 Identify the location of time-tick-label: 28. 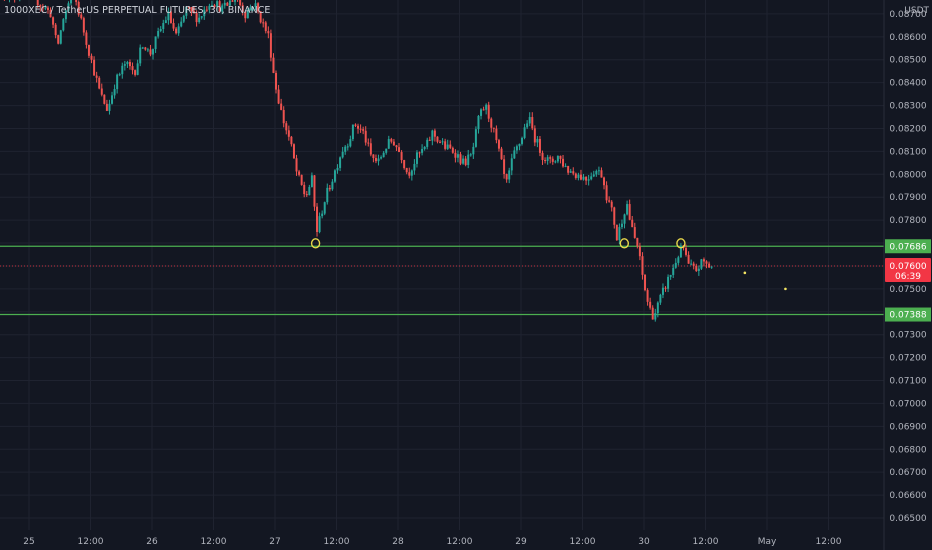
(398, 542).